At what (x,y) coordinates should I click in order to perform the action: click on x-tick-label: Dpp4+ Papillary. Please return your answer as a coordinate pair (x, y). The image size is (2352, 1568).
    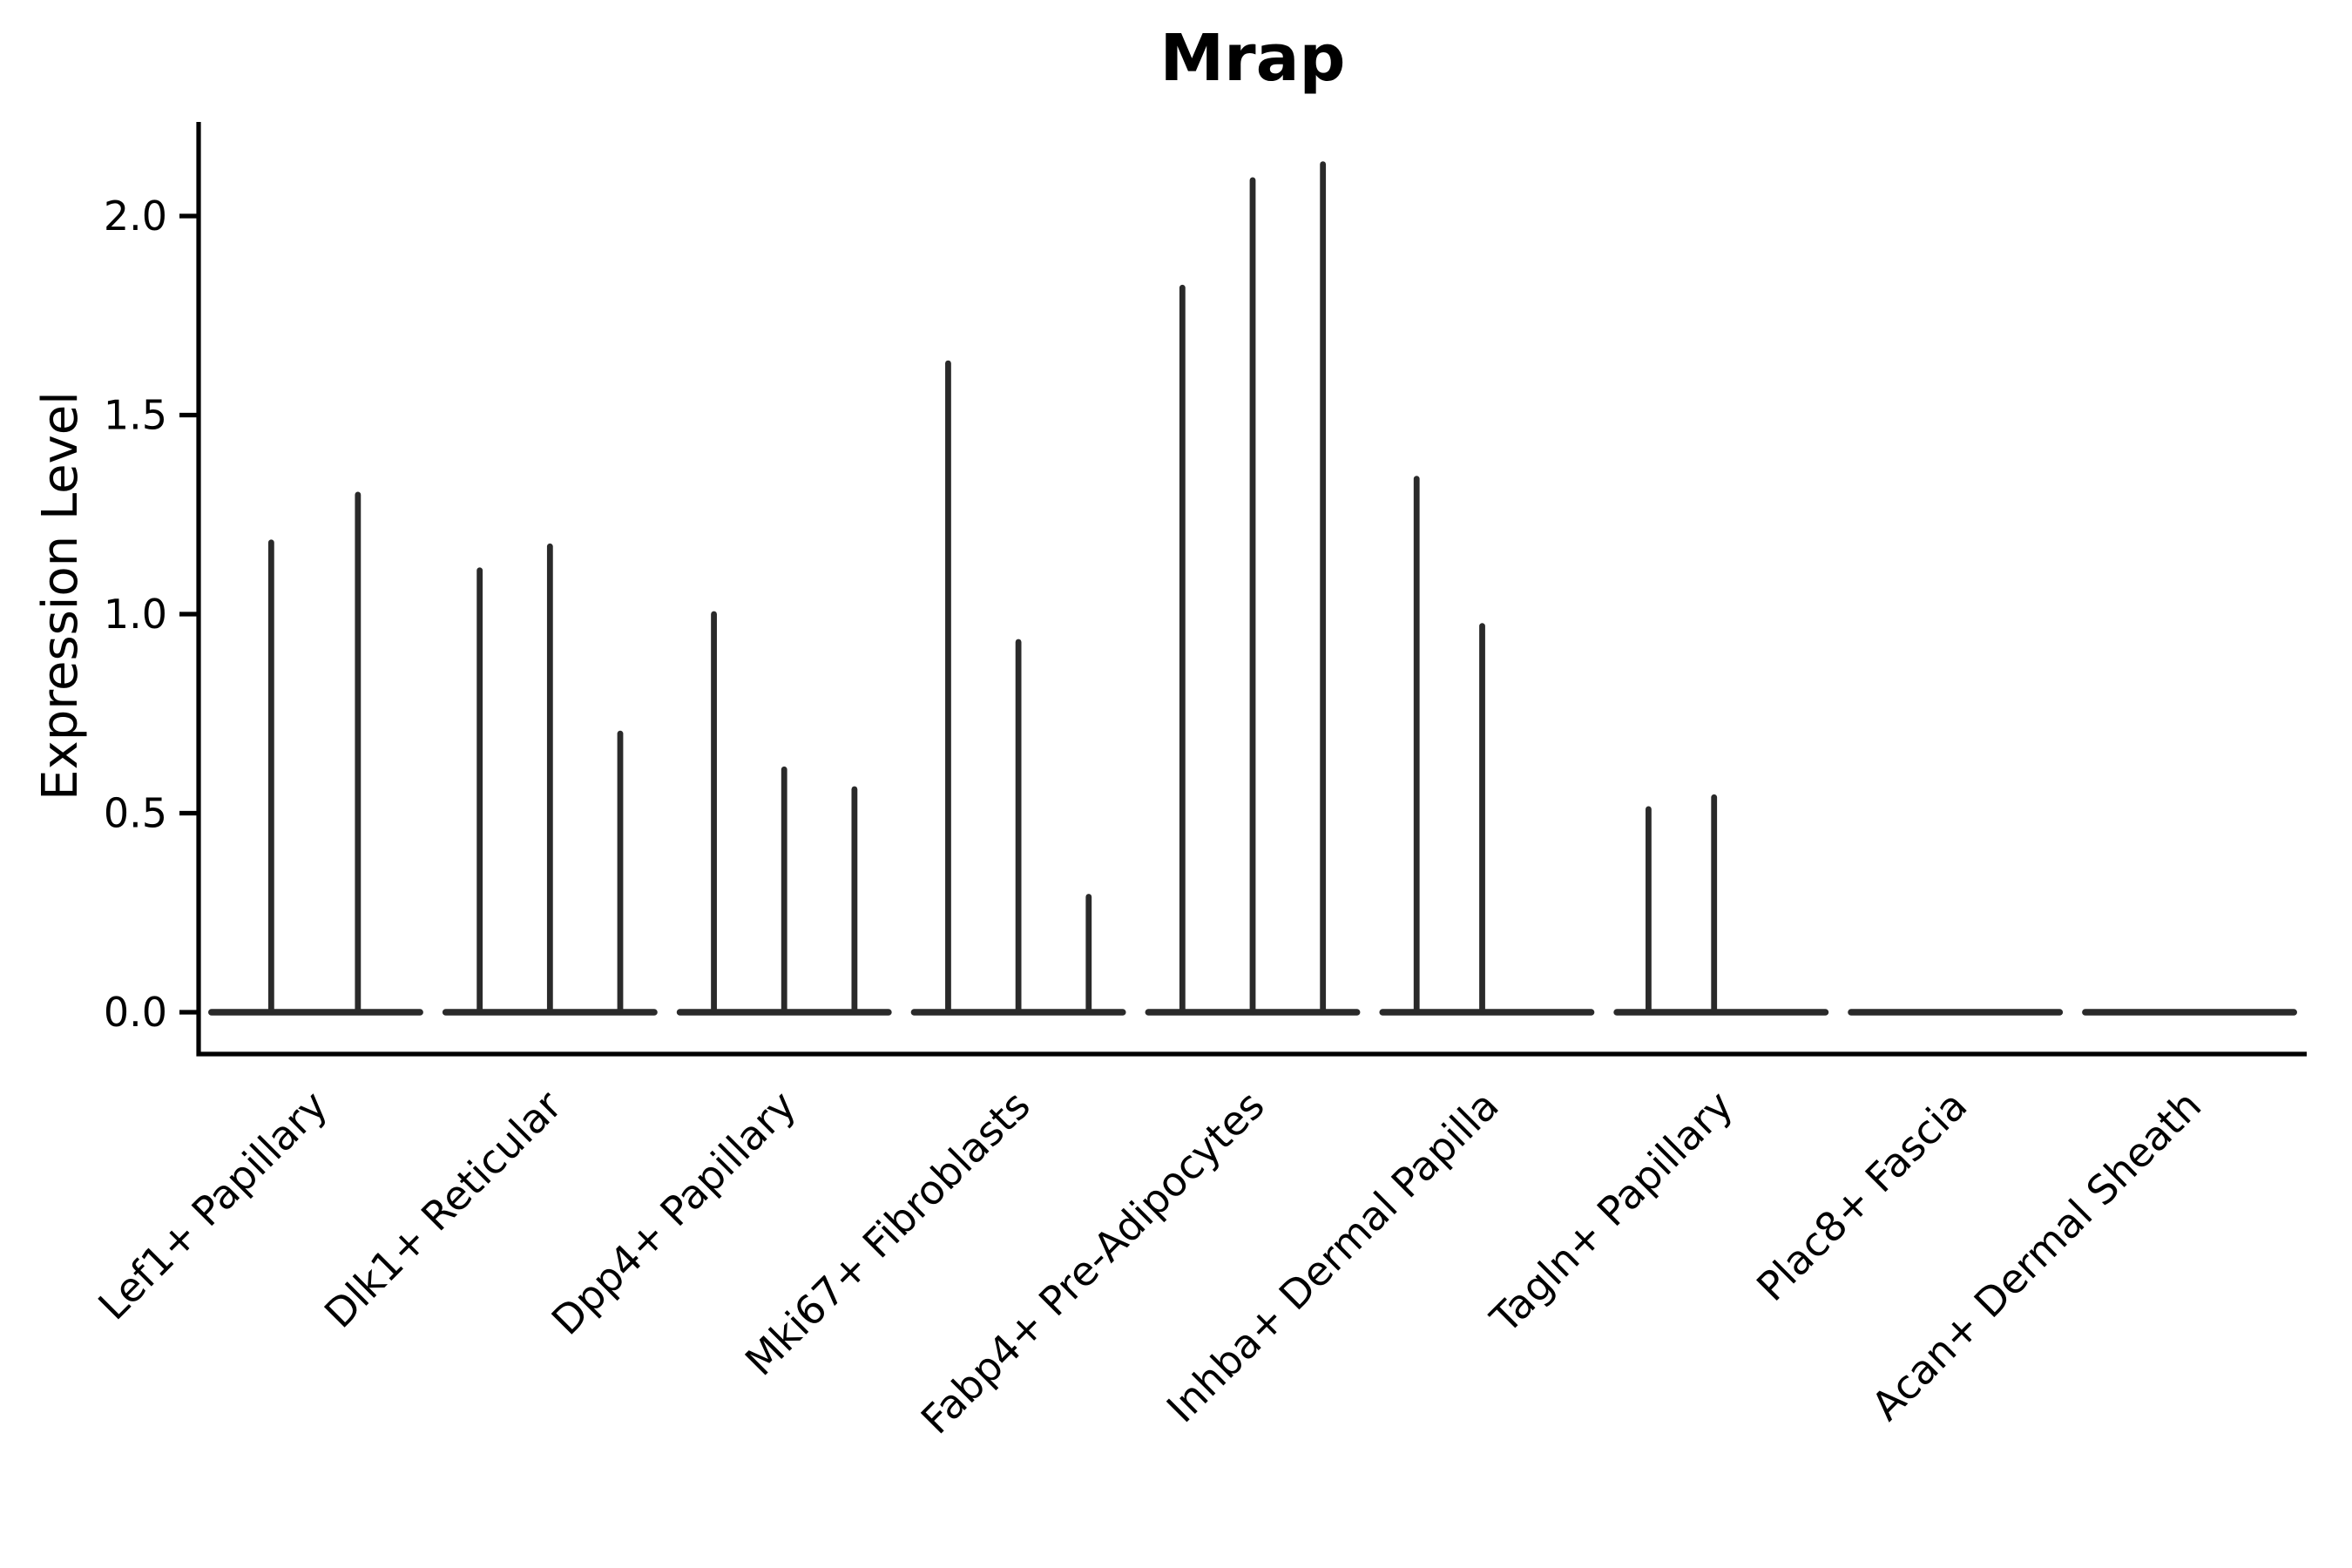
    Looking at the image, I should click on (674, 1213).